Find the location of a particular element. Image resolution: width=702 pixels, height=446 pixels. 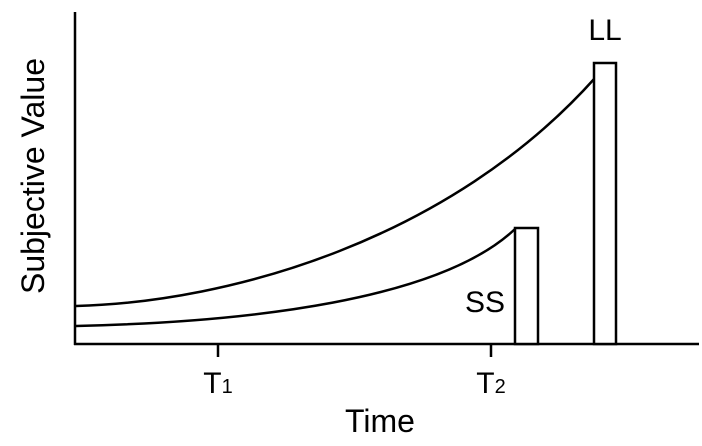

small-soon-label: SS is located at coordinates (485, 302).